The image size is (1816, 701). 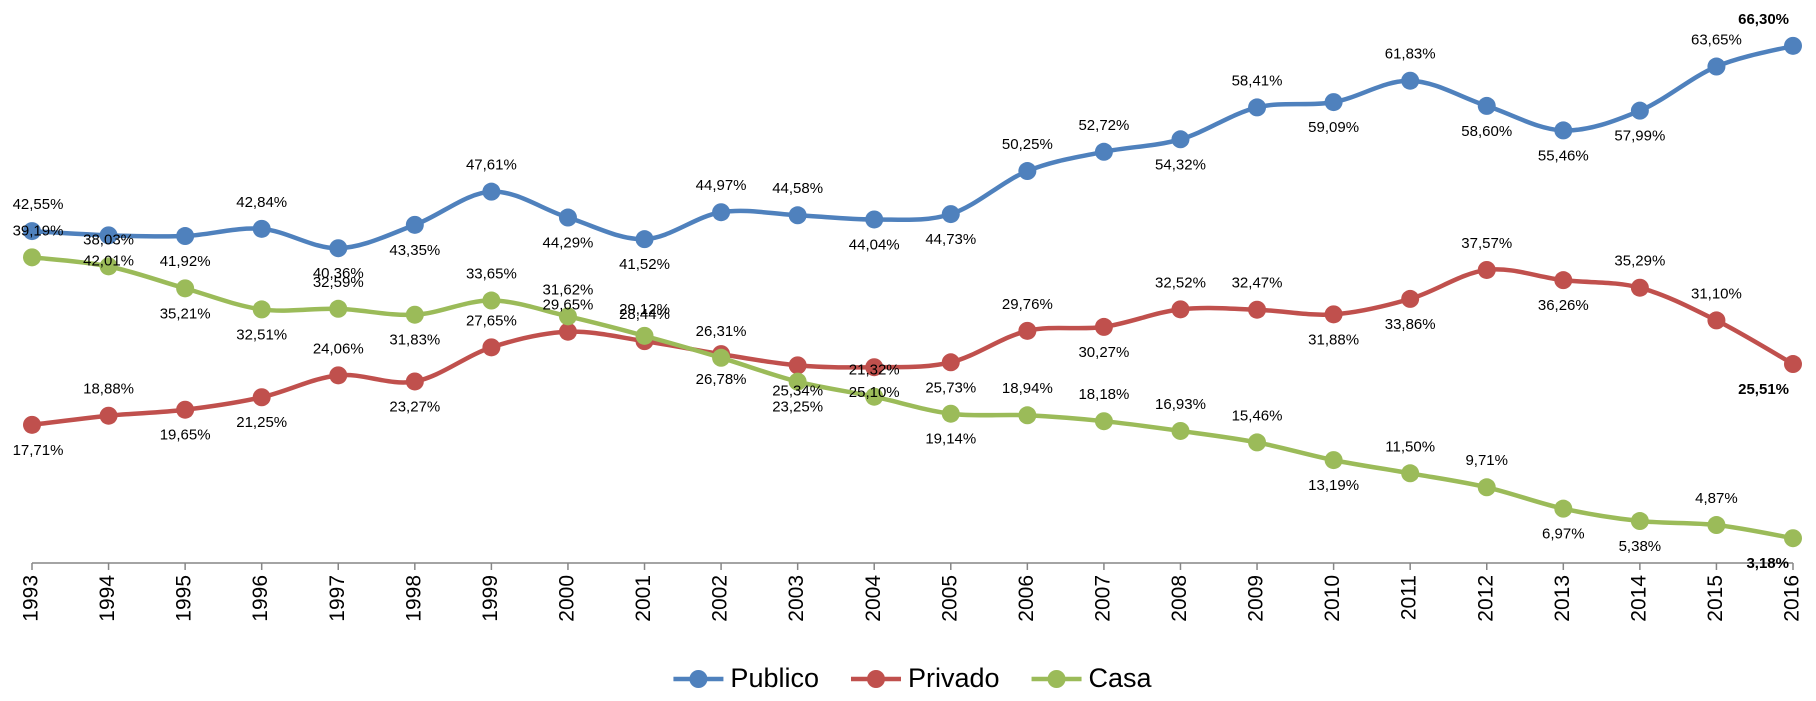 I want to click on data-label: 21,32%, so click(x=874, y=370).